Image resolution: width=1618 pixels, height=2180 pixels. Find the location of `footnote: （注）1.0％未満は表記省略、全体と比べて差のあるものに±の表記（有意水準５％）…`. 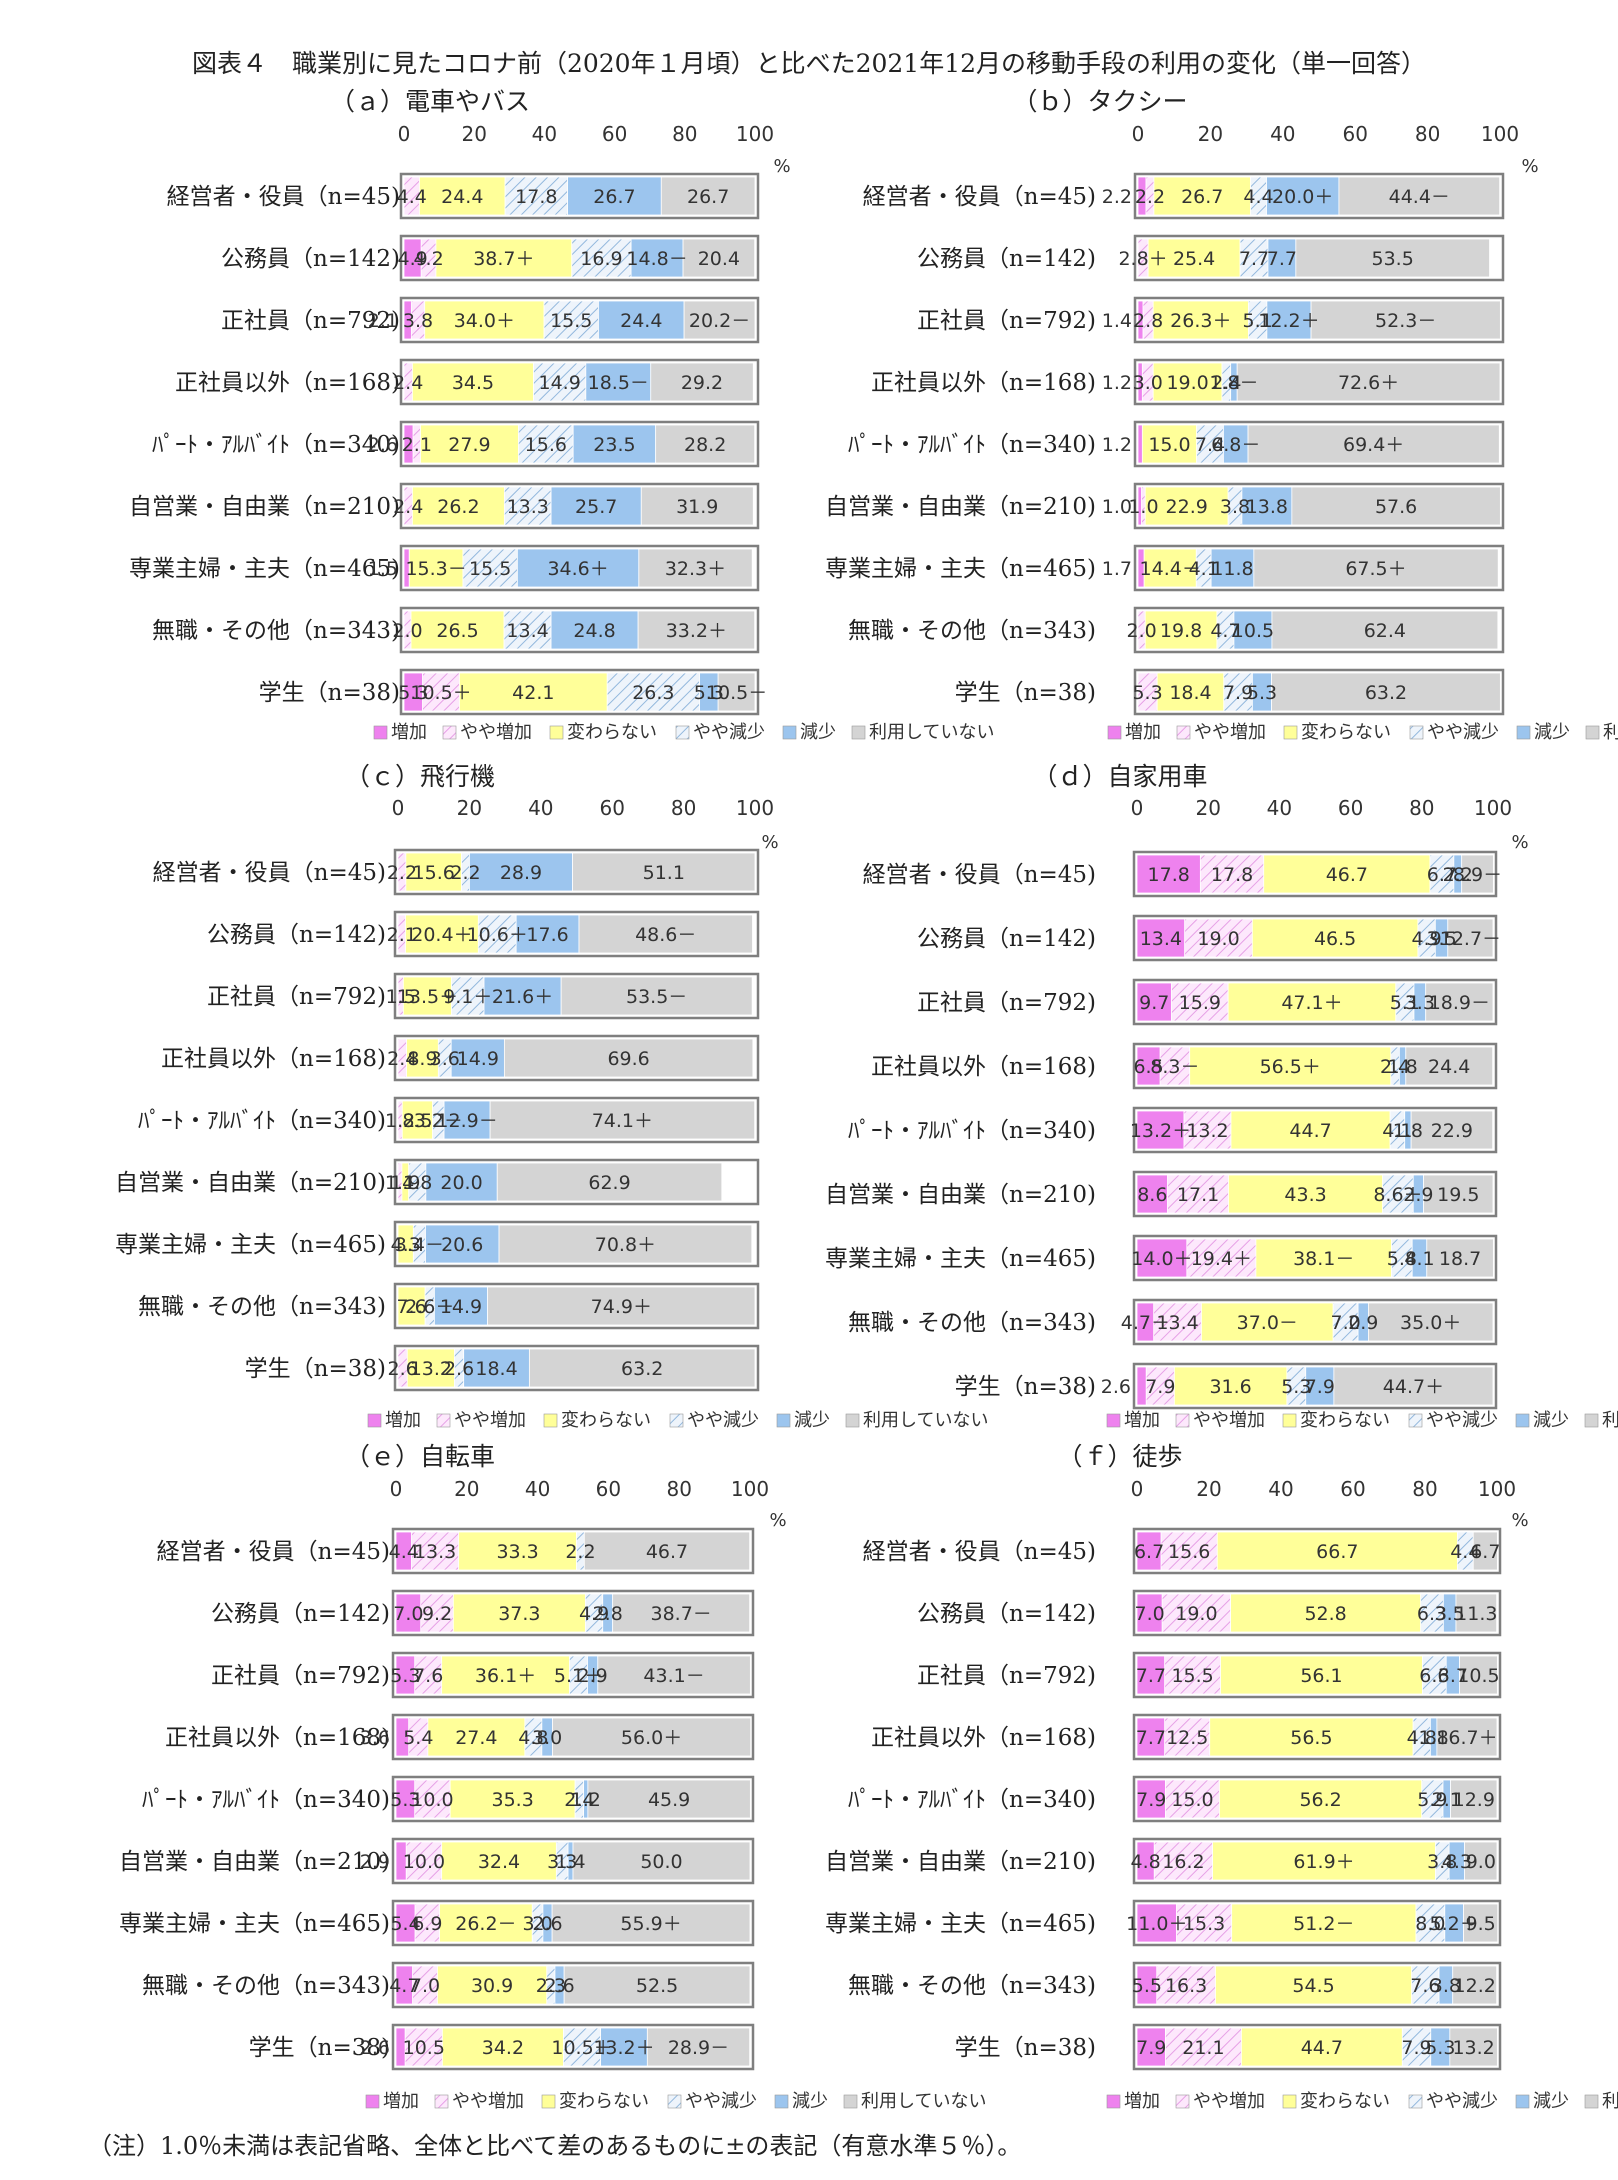

footnote: （注）1.0％未満は表記省略、全体と比べて差のあるものに±の表記（有意水準５％）… is located at coordinates (555, 2146).